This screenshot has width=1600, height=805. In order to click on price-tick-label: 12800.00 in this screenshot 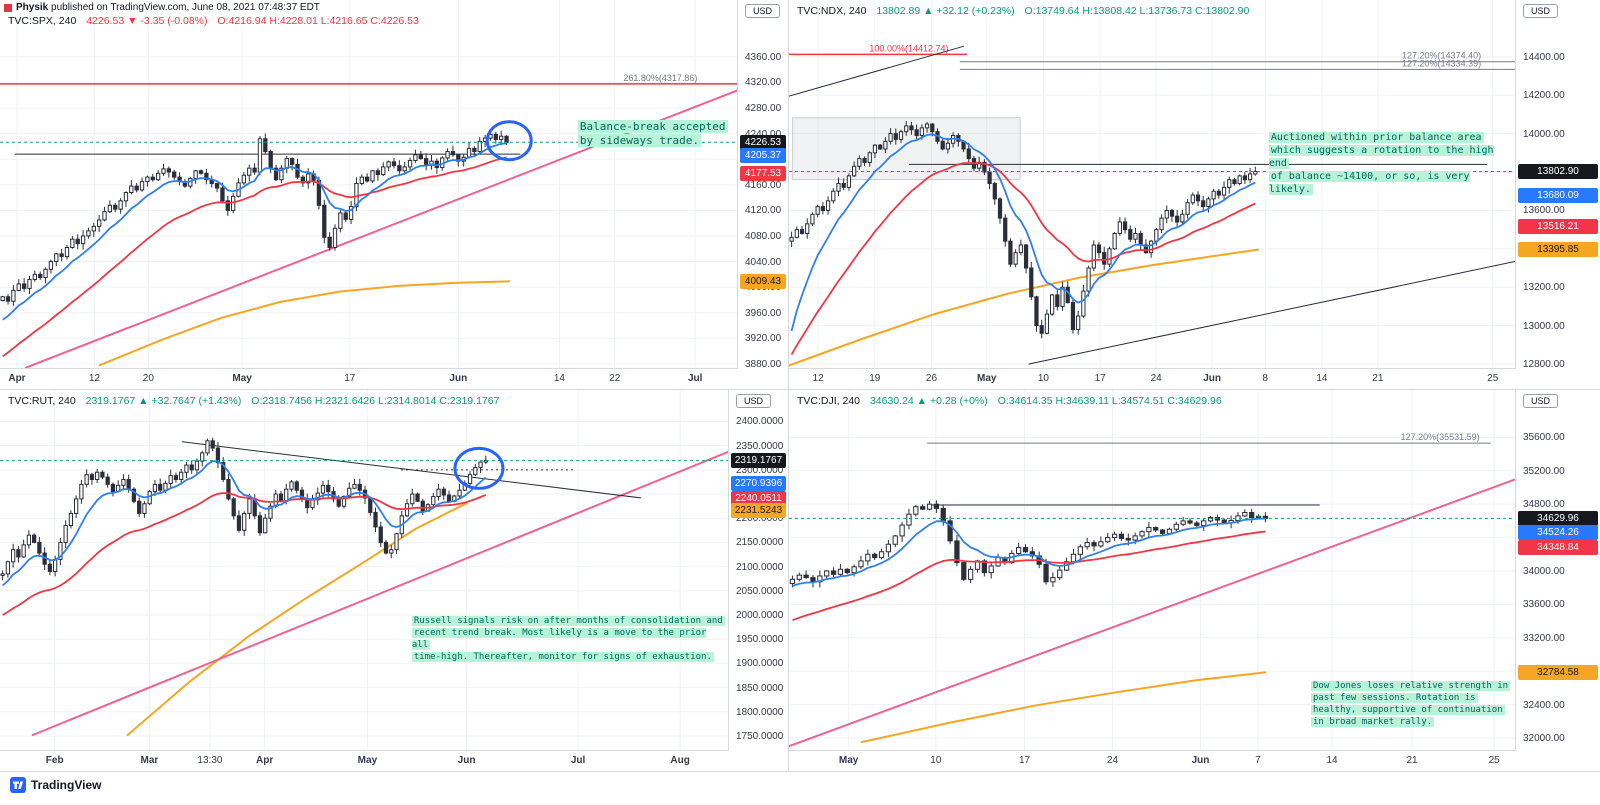, I will do `click(1544, 364)`.